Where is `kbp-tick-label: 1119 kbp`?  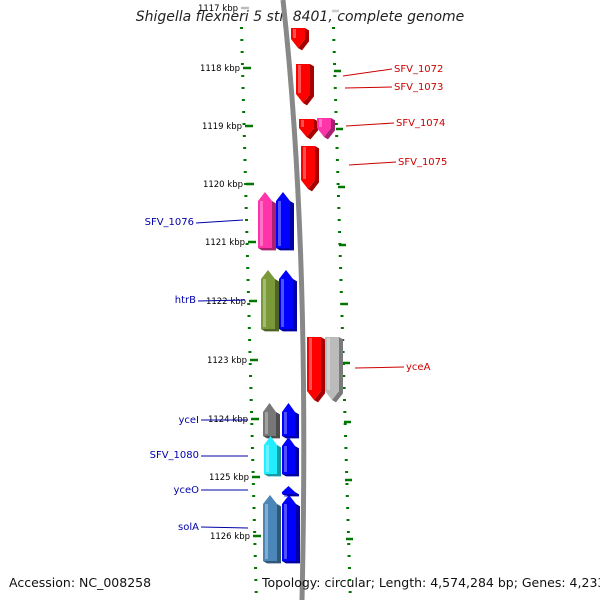
kbp-tick-label: 1119 kbp is located at coordinates (222, 127).